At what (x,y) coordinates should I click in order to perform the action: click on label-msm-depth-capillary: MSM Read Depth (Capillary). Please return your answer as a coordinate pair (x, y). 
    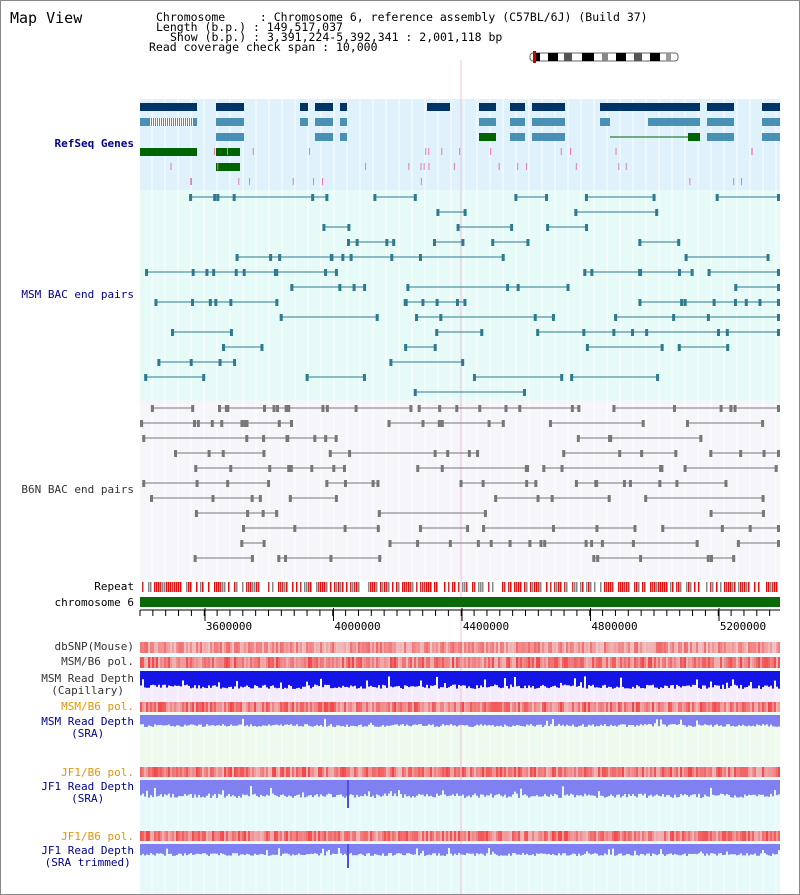
    Looking at the image, I should click on (87, 685).